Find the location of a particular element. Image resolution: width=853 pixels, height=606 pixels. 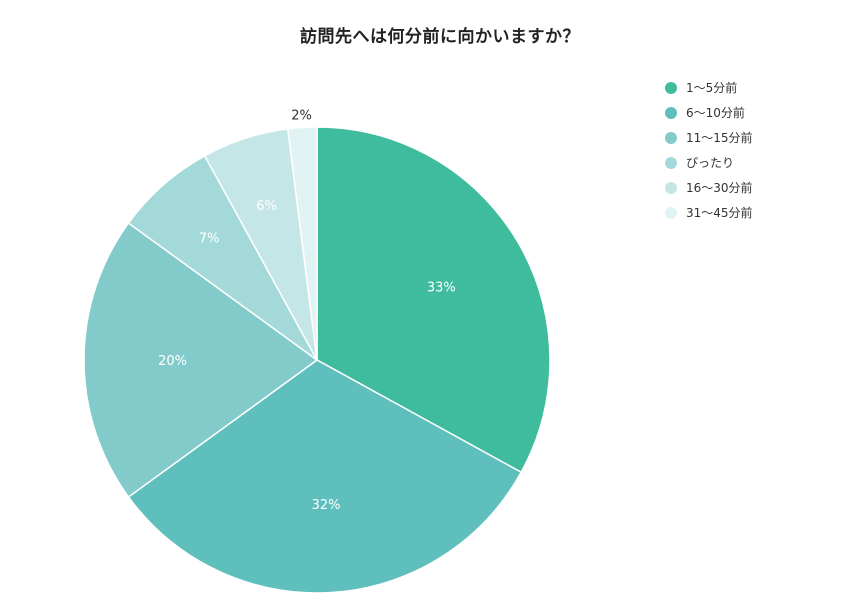

slice-value-label: 6% is located at coordinates (266, 206).